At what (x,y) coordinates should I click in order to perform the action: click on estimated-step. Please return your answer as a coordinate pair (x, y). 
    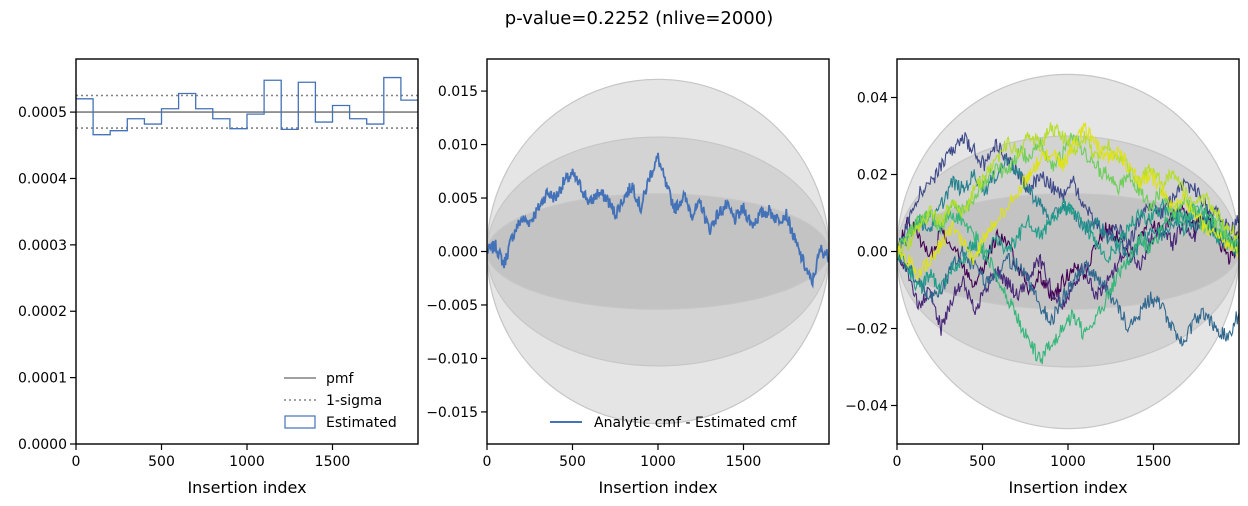
    Looking at the image, I should click on (247, 106).